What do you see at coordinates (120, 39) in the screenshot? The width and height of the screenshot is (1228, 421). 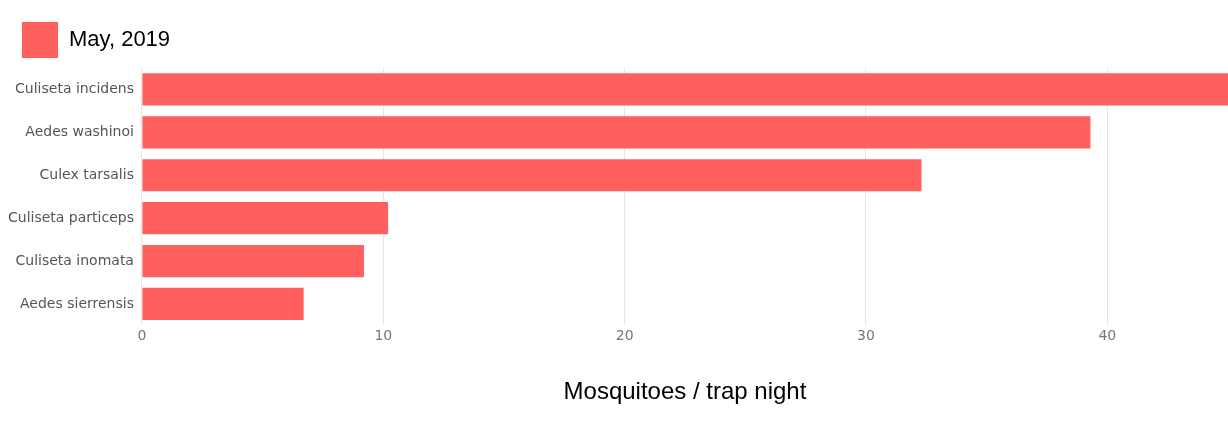 I see `legend-label: May, 2019` at bounding box center [120, 39].